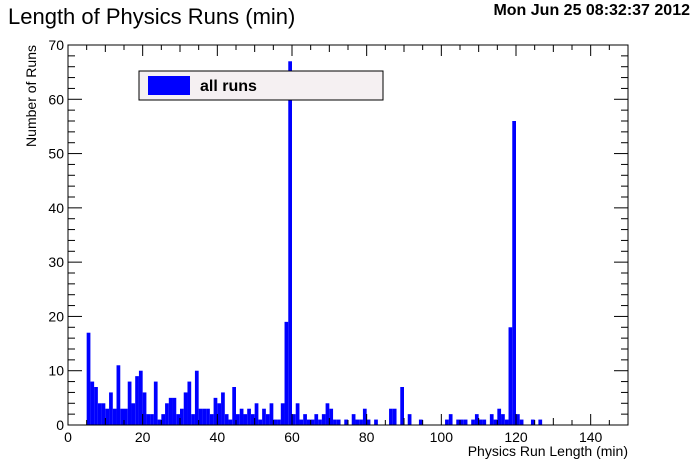  I want to click on legend: all runs, so click(261, 85).